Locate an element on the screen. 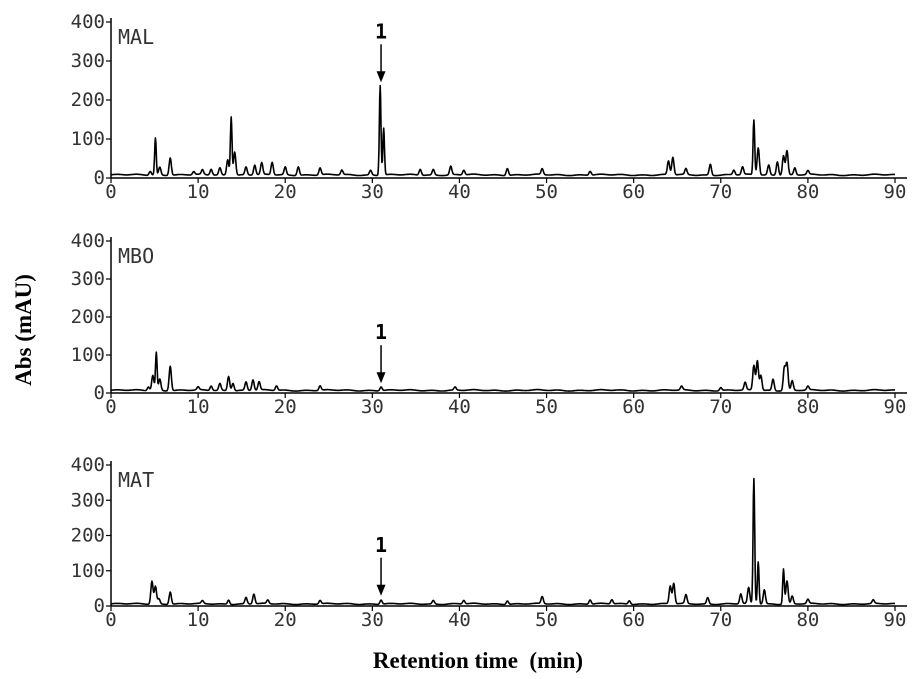 The image size is (919, 679). y-axis-title: Abs (mAU) is located at coordinates (23, 330).